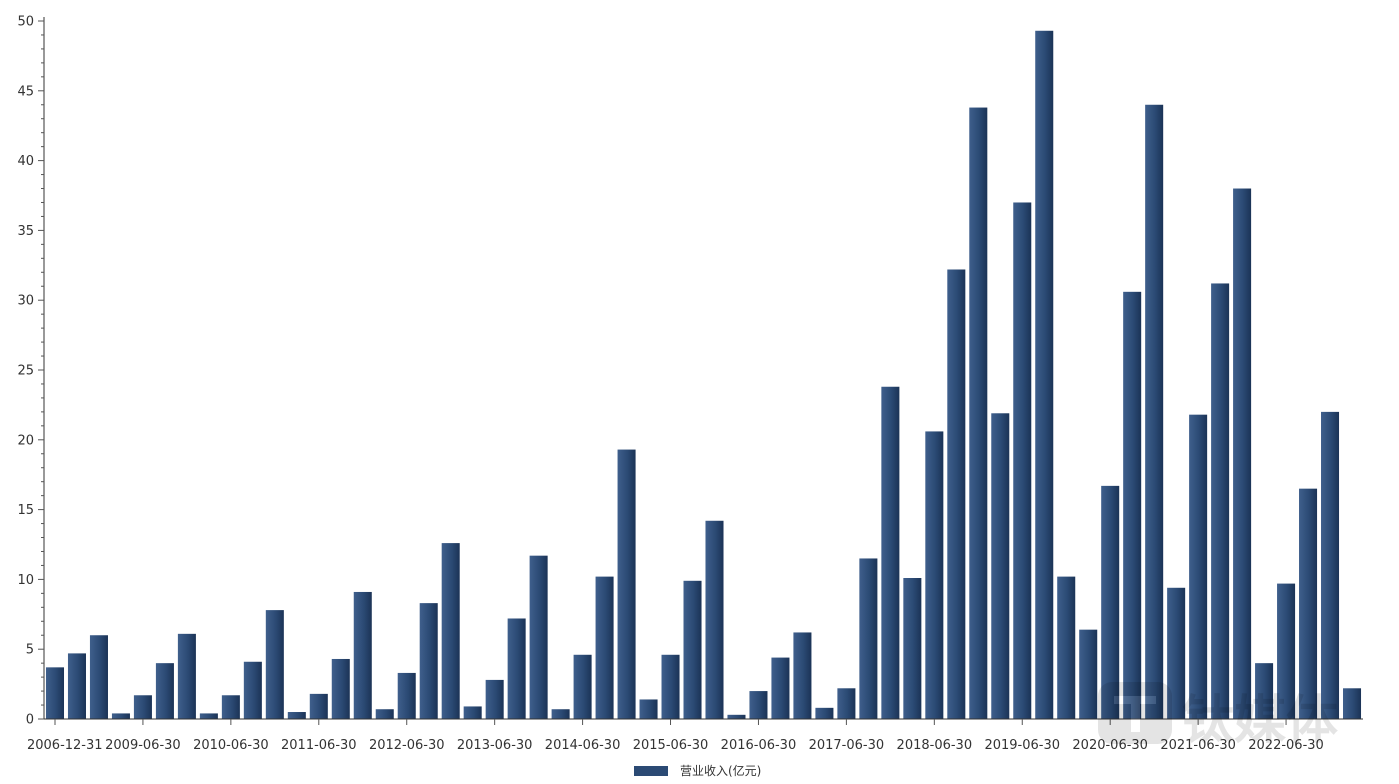 The width and height of the screenshot is (1399, 784). I want to click on legend-label: 营业收入(亿元), so click(721, 771).